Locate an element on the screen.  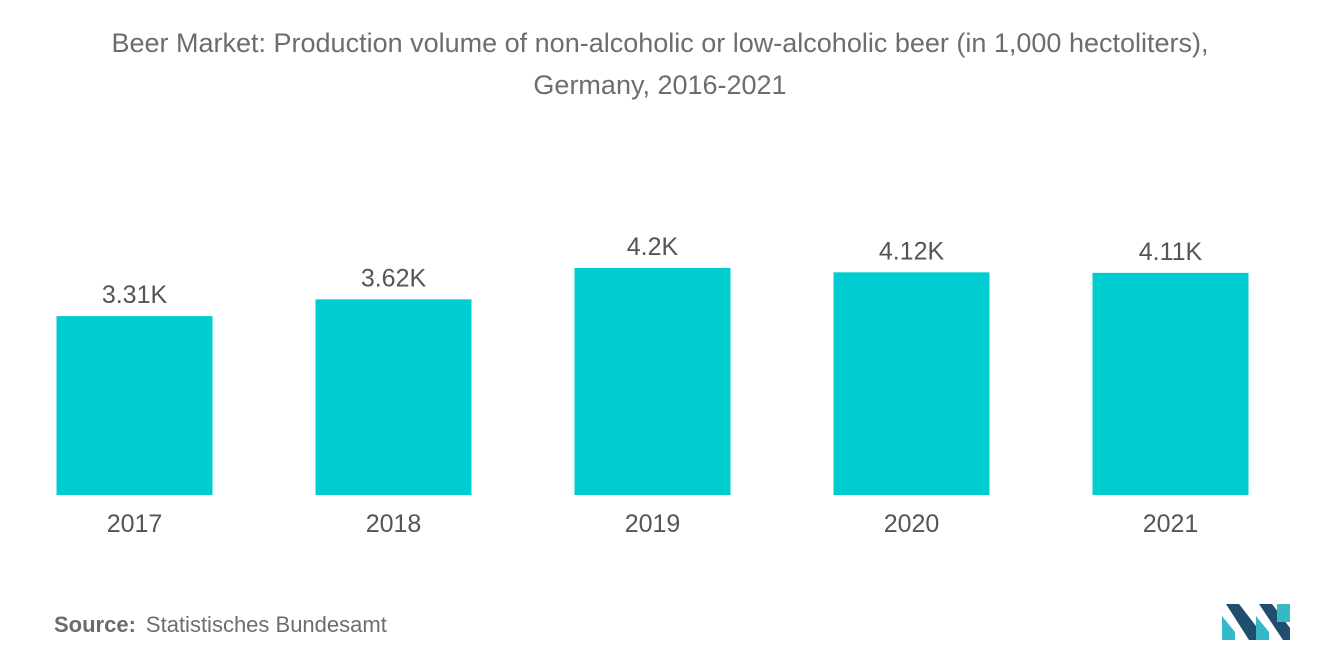
x-tick-label-2019: 2019 is located at coordinates (653, 524).